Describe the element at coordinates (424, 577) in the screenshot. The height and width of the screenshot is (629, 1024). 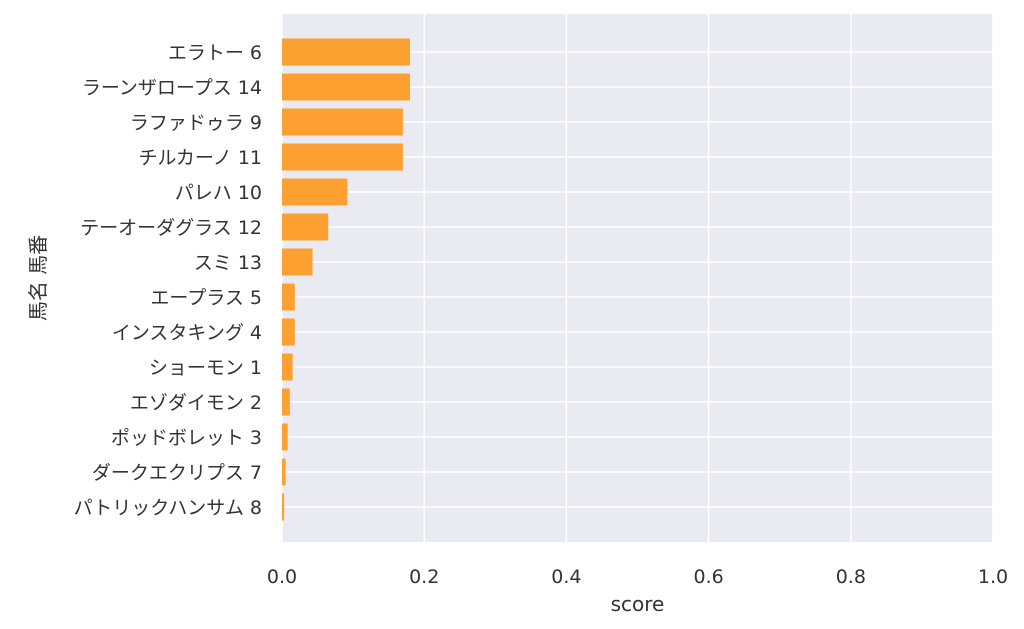
I see `x-tick-label: 0.2` at that location.